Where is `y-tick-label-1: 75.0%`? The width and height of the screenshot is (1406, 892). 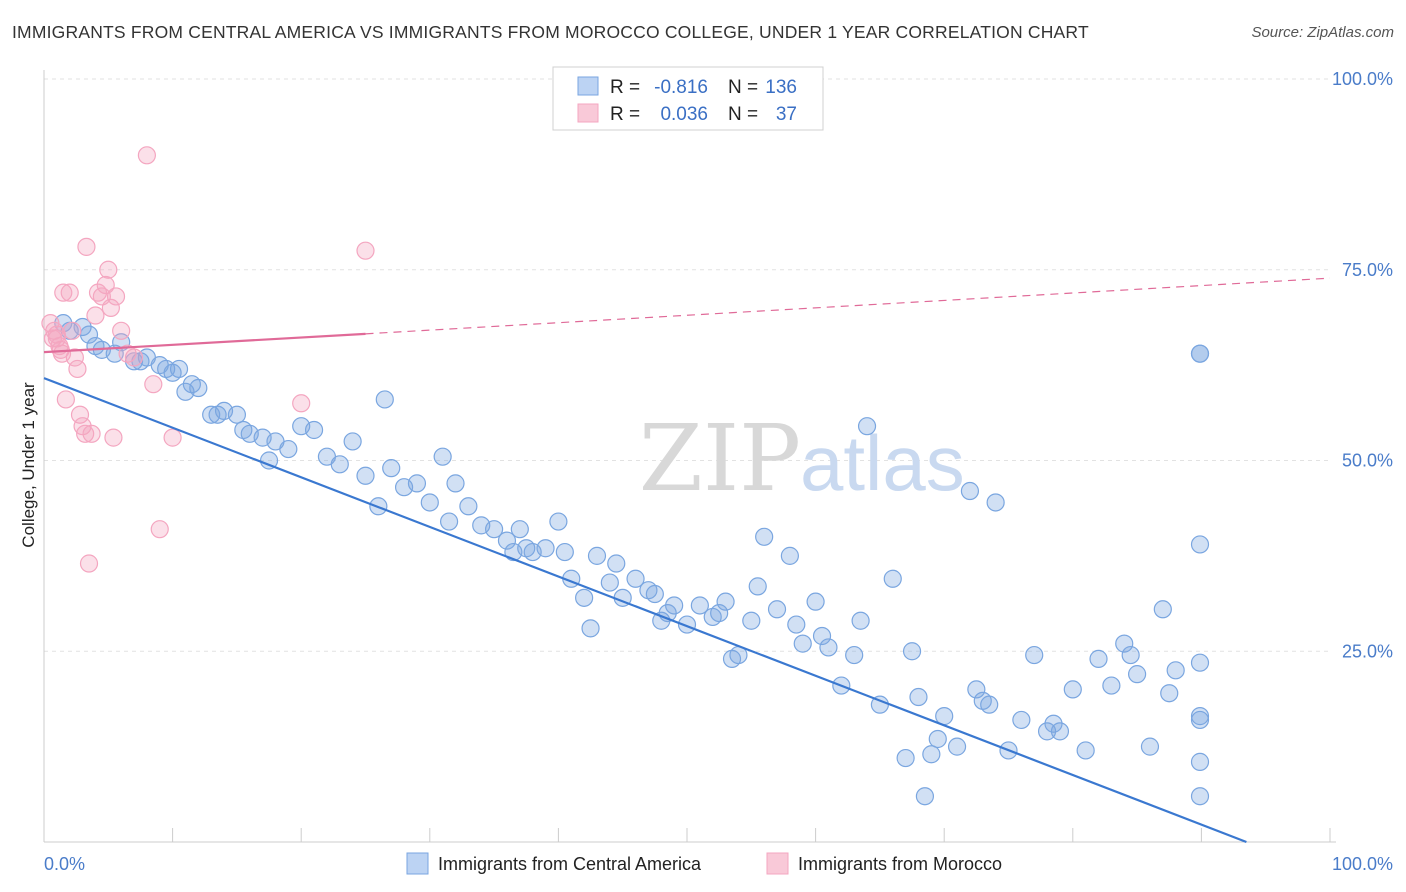 y-tick-label-1: 75.0% is located at coordinates (1367, 270).